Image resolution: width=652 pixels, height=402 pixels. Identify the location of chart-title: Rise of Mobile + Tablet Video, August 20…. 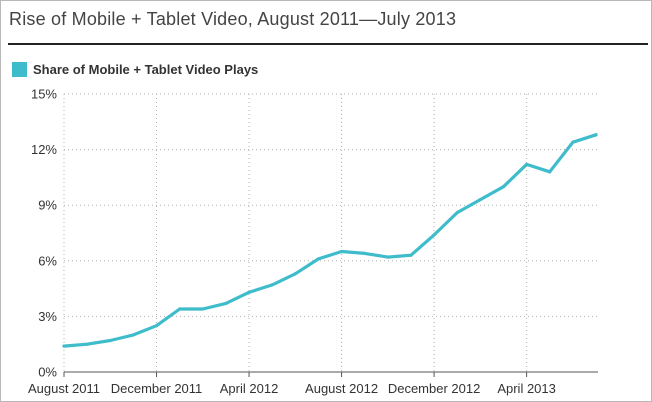
(233, 19).